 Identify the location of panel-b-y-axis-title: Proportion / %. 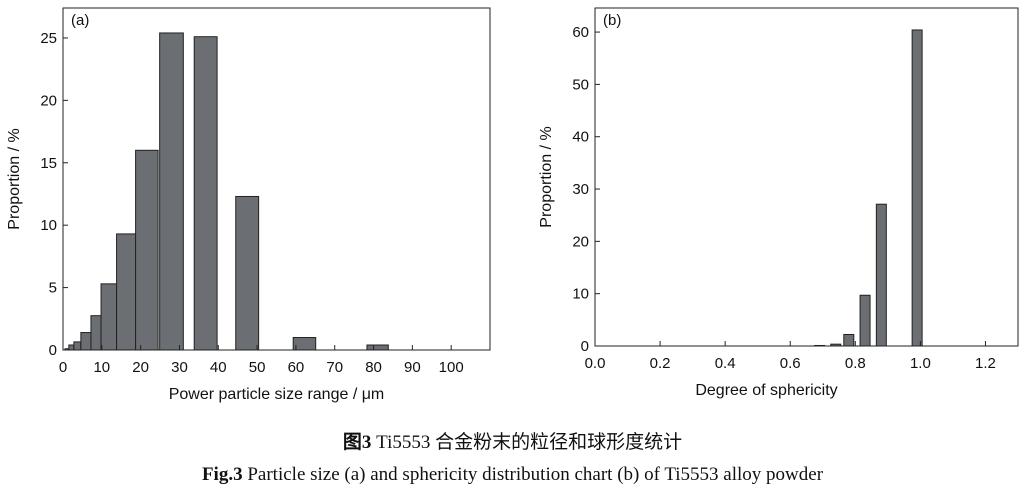
(546, 176).